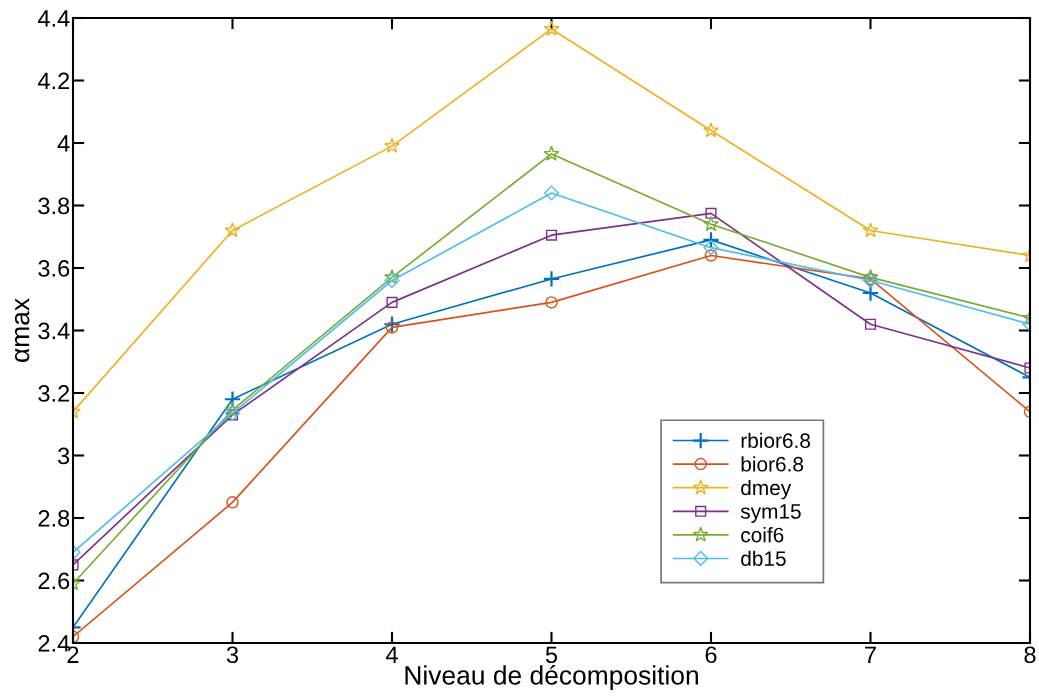 The image size is (1039, 699). Describe the element at coordinates (711, 655) in the screenshot. I see `x-tick-label: 6` at that location.